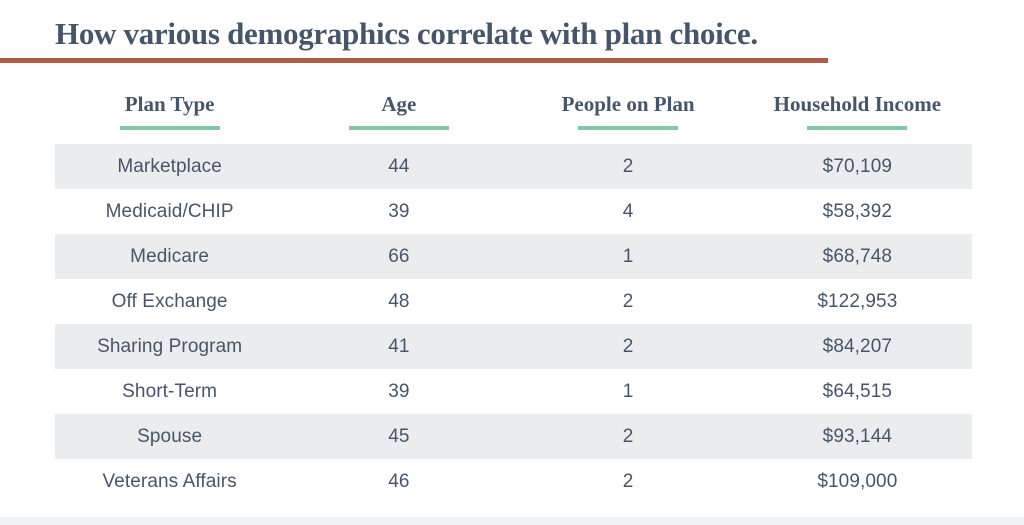 Image resolution: width=1024 pixels, height=525 pixels. What do you see at coordinates (170, 256) in the screenshot?
I see `cell-plan-type: Medicare` at bounding box center [170, 256].